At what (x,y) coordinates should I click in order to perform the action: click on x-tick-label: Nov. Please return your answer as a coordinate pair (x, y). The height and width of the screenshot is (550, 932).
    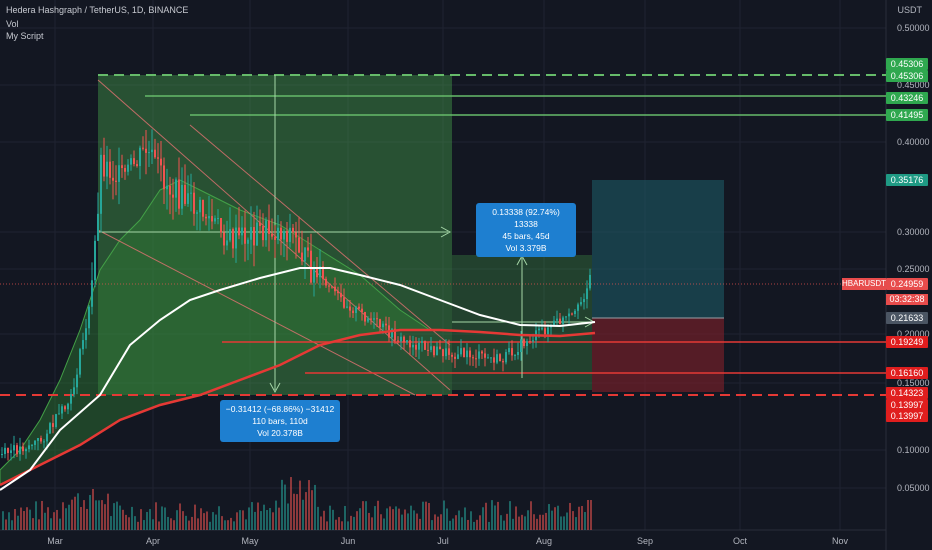
    Looking at the image, I should click on (840, 541).